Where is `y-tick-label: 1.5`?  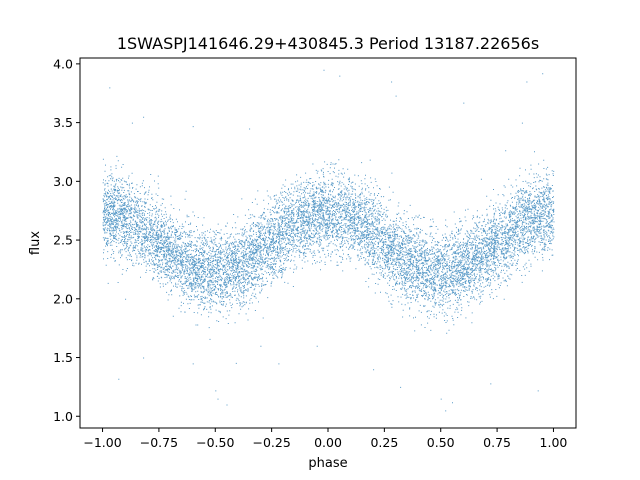 y-tick-label: 1.5 is located at coordinates (63, 357).